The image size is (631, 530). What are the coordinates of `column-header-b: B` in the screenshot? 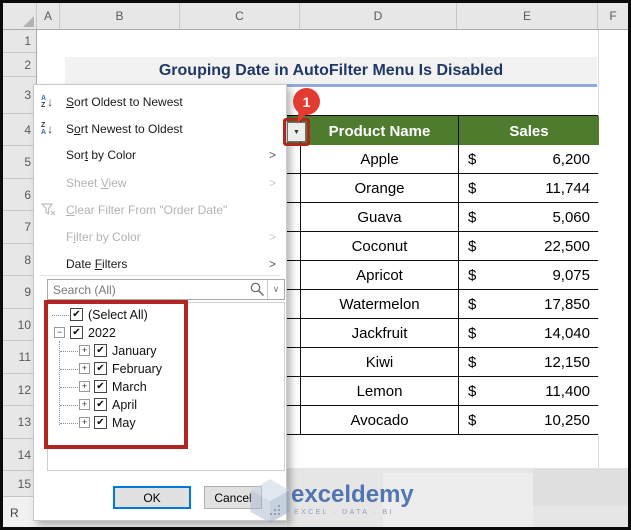 It's located at (120, 16).